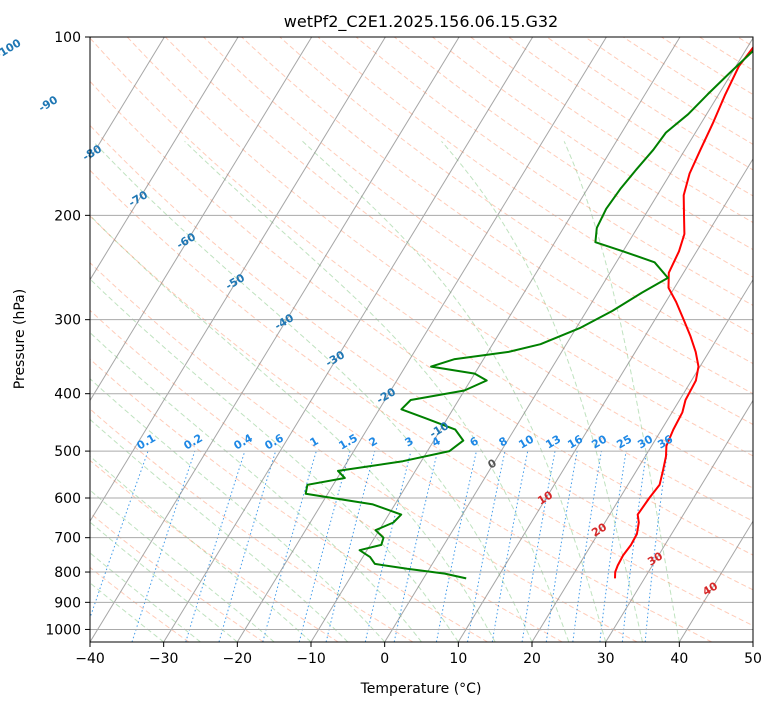  What do you see at coordinates (606, 659) in the screenshot?
I see `x-tick-label: 30` at bounding box center [606, 659].